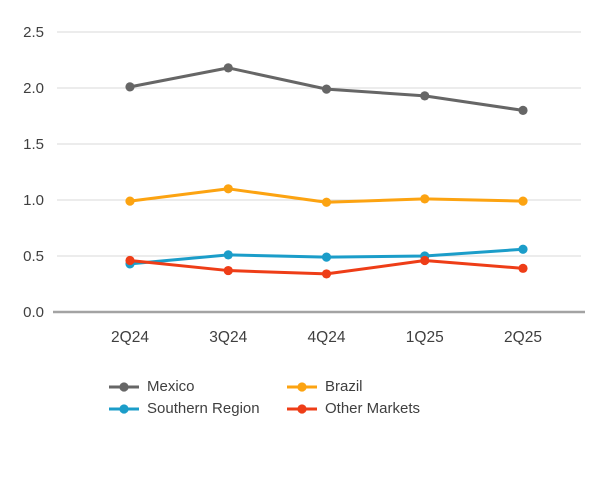 This screenshot has height=480, width=600. Describe the element at coordinates (124, 408) in the screenshot. I see `legend-marker-southern-region` at that location.